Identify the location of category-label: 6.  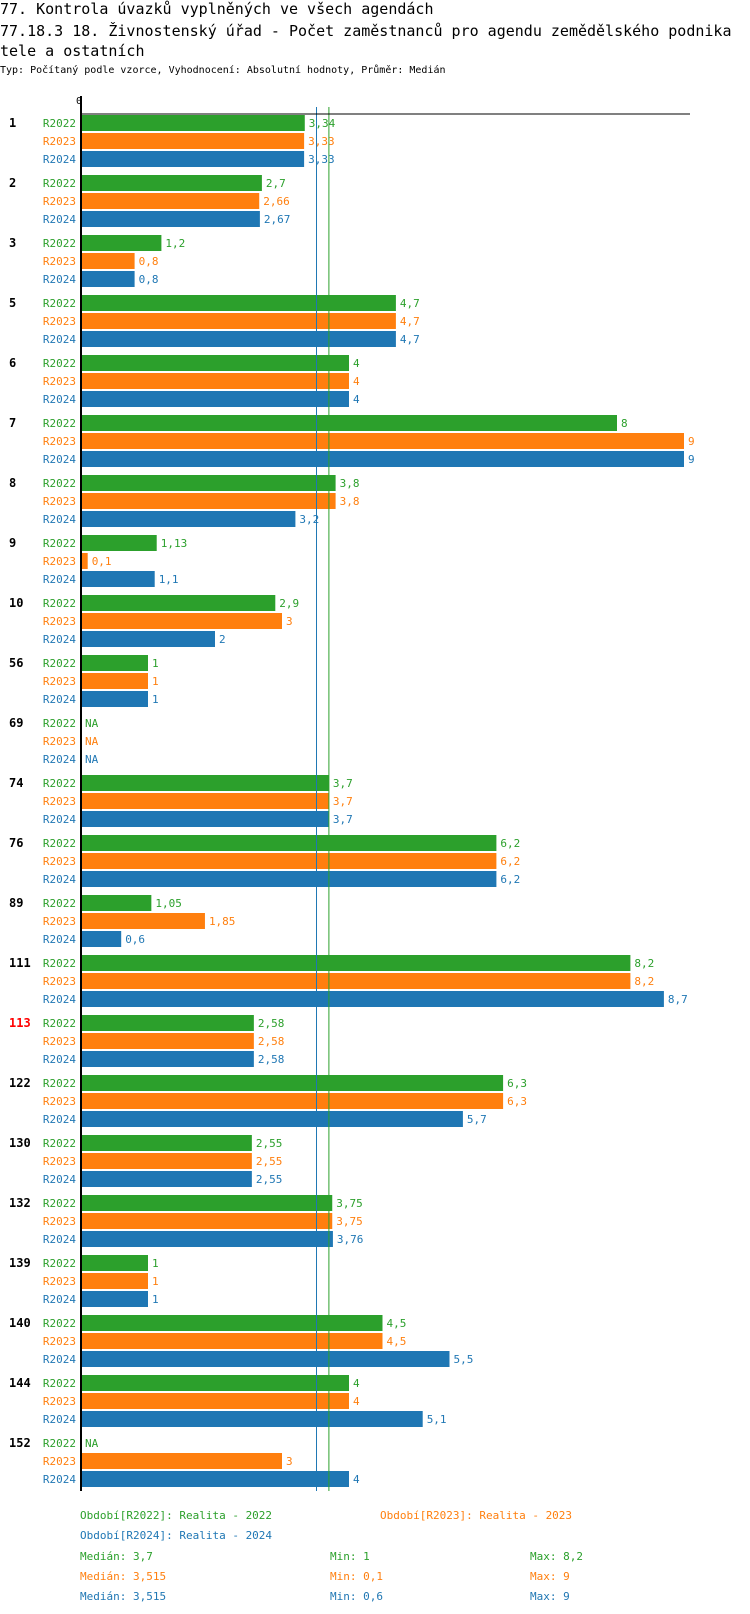
(12, 363).